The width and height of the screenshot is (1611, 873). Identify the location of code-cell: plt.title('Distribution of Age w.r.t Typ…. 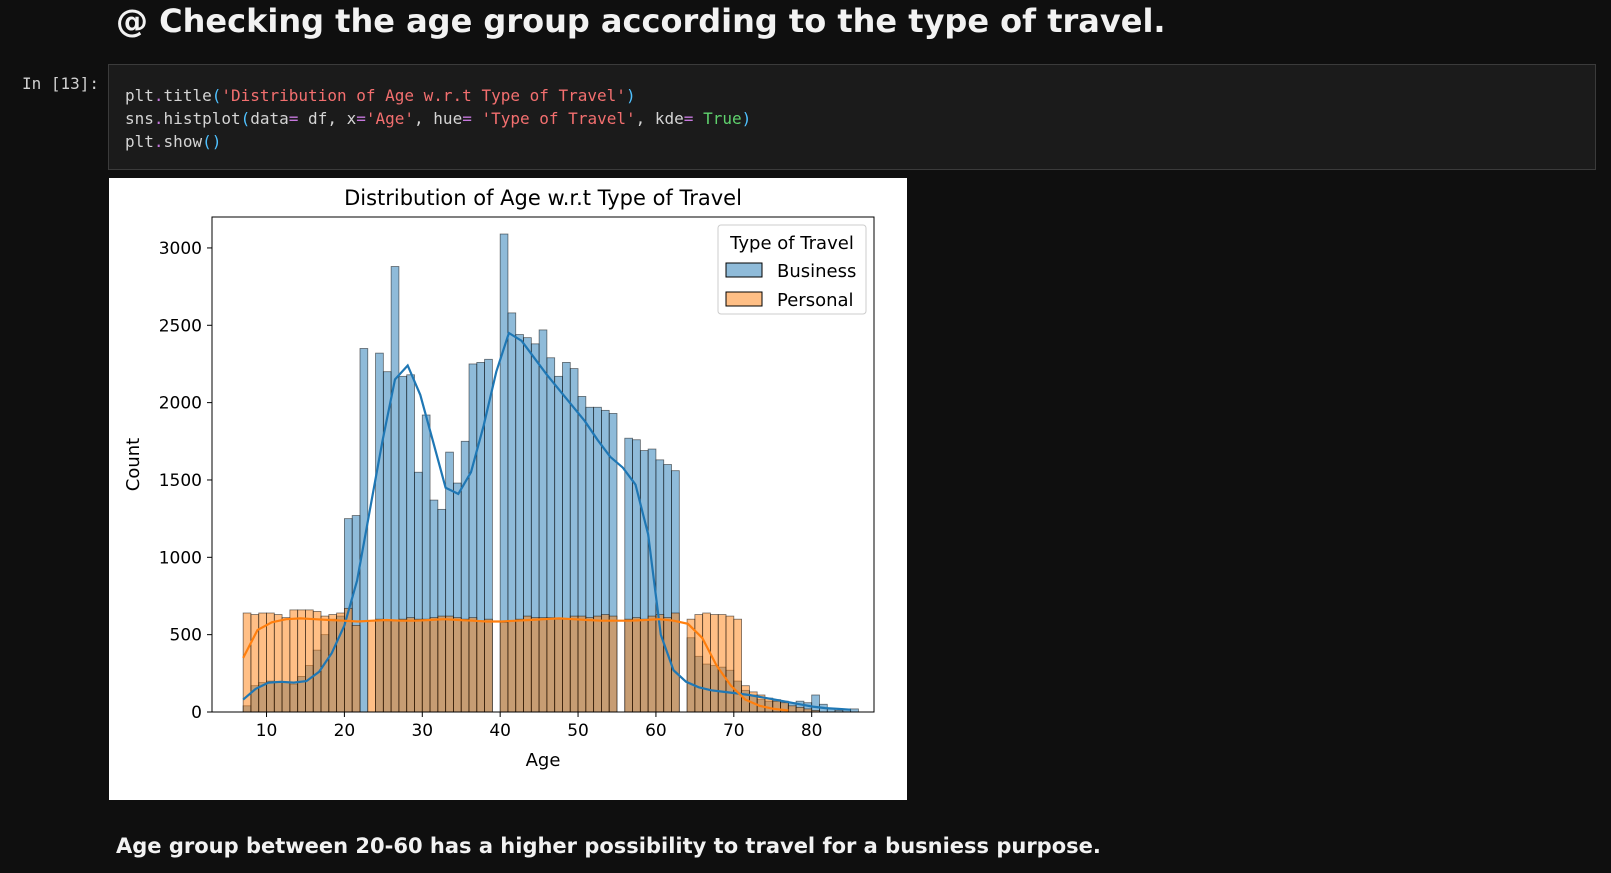
(852, 117).